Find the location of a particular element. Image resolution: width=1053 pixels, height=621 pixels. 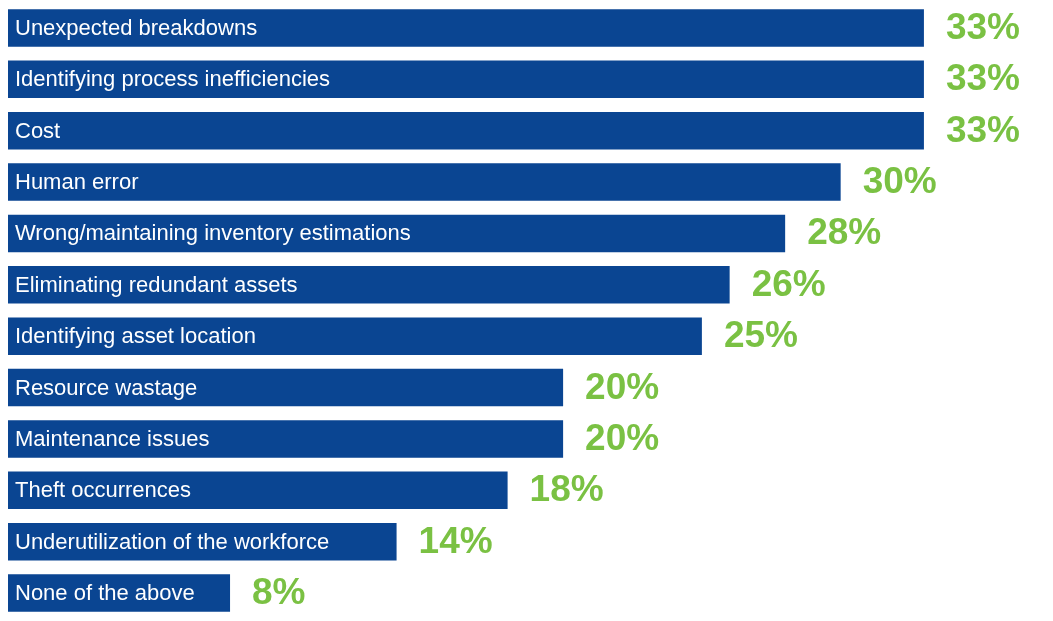

data-label: 14% is located at coordinates (455, 540).